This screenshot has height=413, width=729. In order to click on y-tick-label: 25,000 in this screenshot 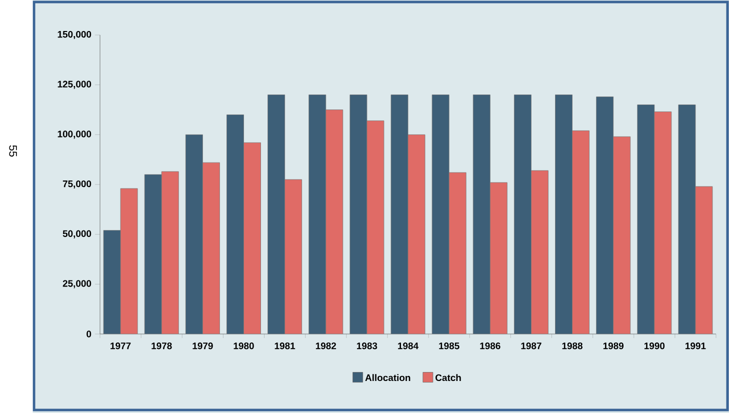, I will do `click(77, 284)`.